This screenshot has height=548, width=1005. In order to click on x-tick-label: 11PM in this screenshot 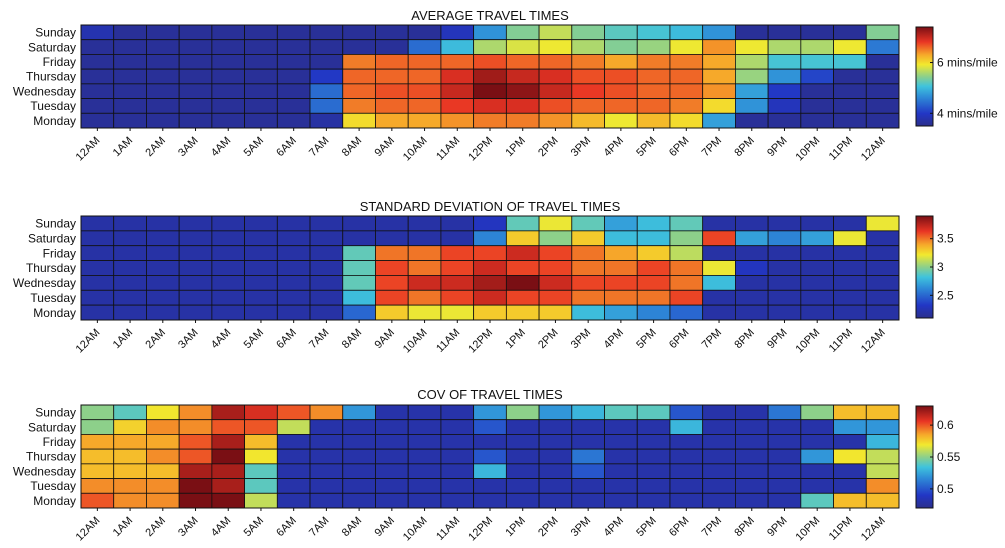, I will do `click(841, 341)`.